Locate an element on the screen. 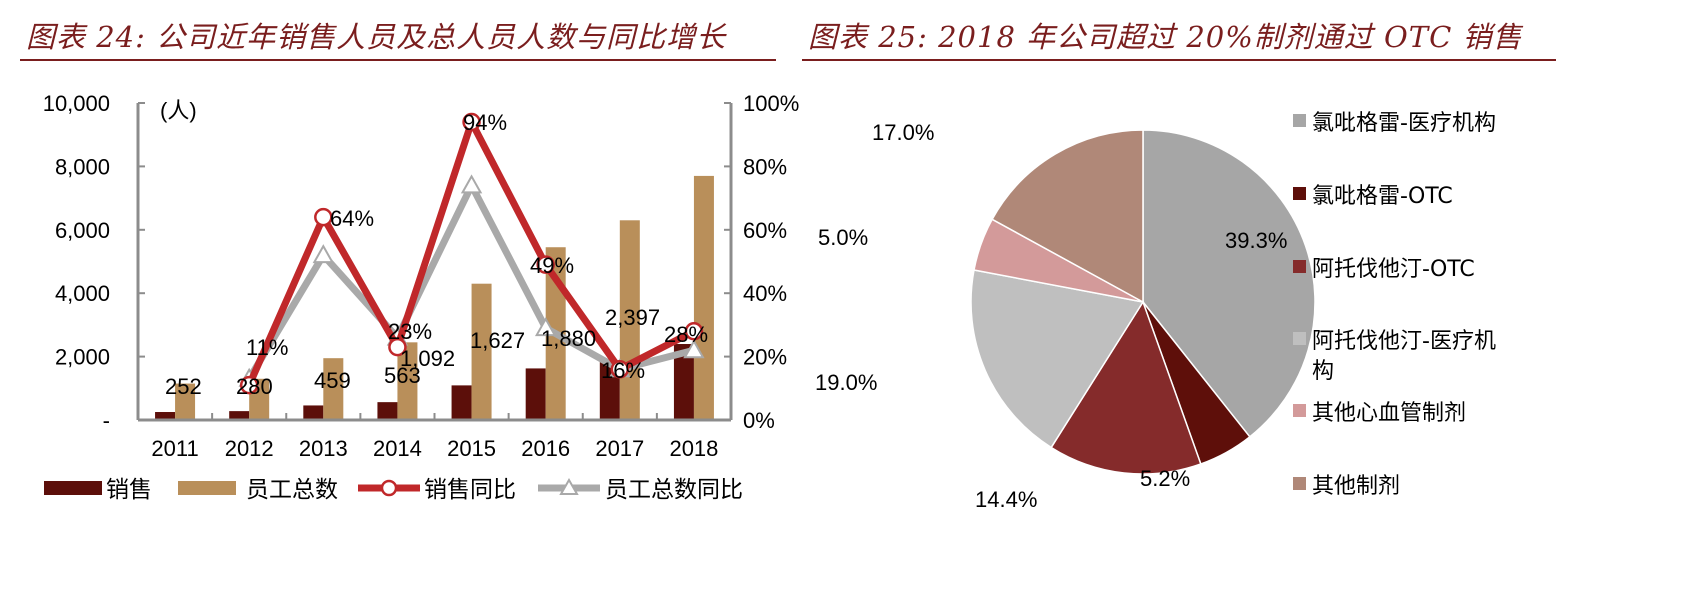 This screenshot has width=1706, height=590. legend-sales-swatch is located at coordinates (73, 488).